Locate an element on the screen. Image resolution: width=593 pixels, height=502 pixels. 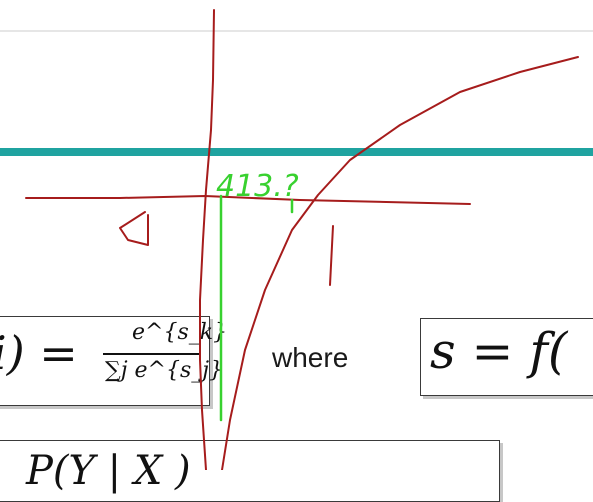
softmax-numerator: e^{s_k} is located at coordinates (180, 332).